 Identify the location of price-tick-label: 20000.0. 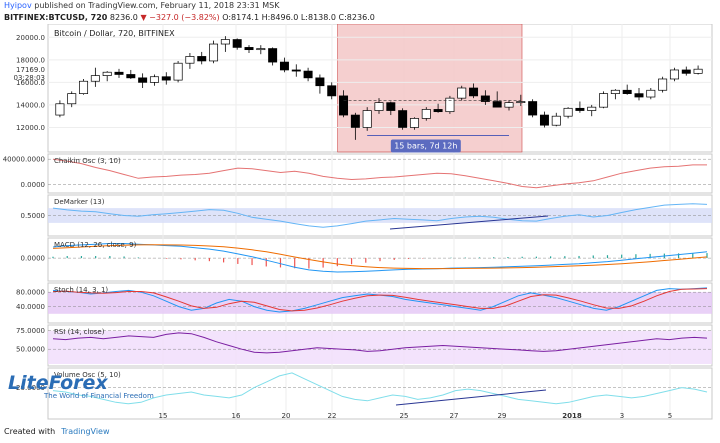
(30, 38).